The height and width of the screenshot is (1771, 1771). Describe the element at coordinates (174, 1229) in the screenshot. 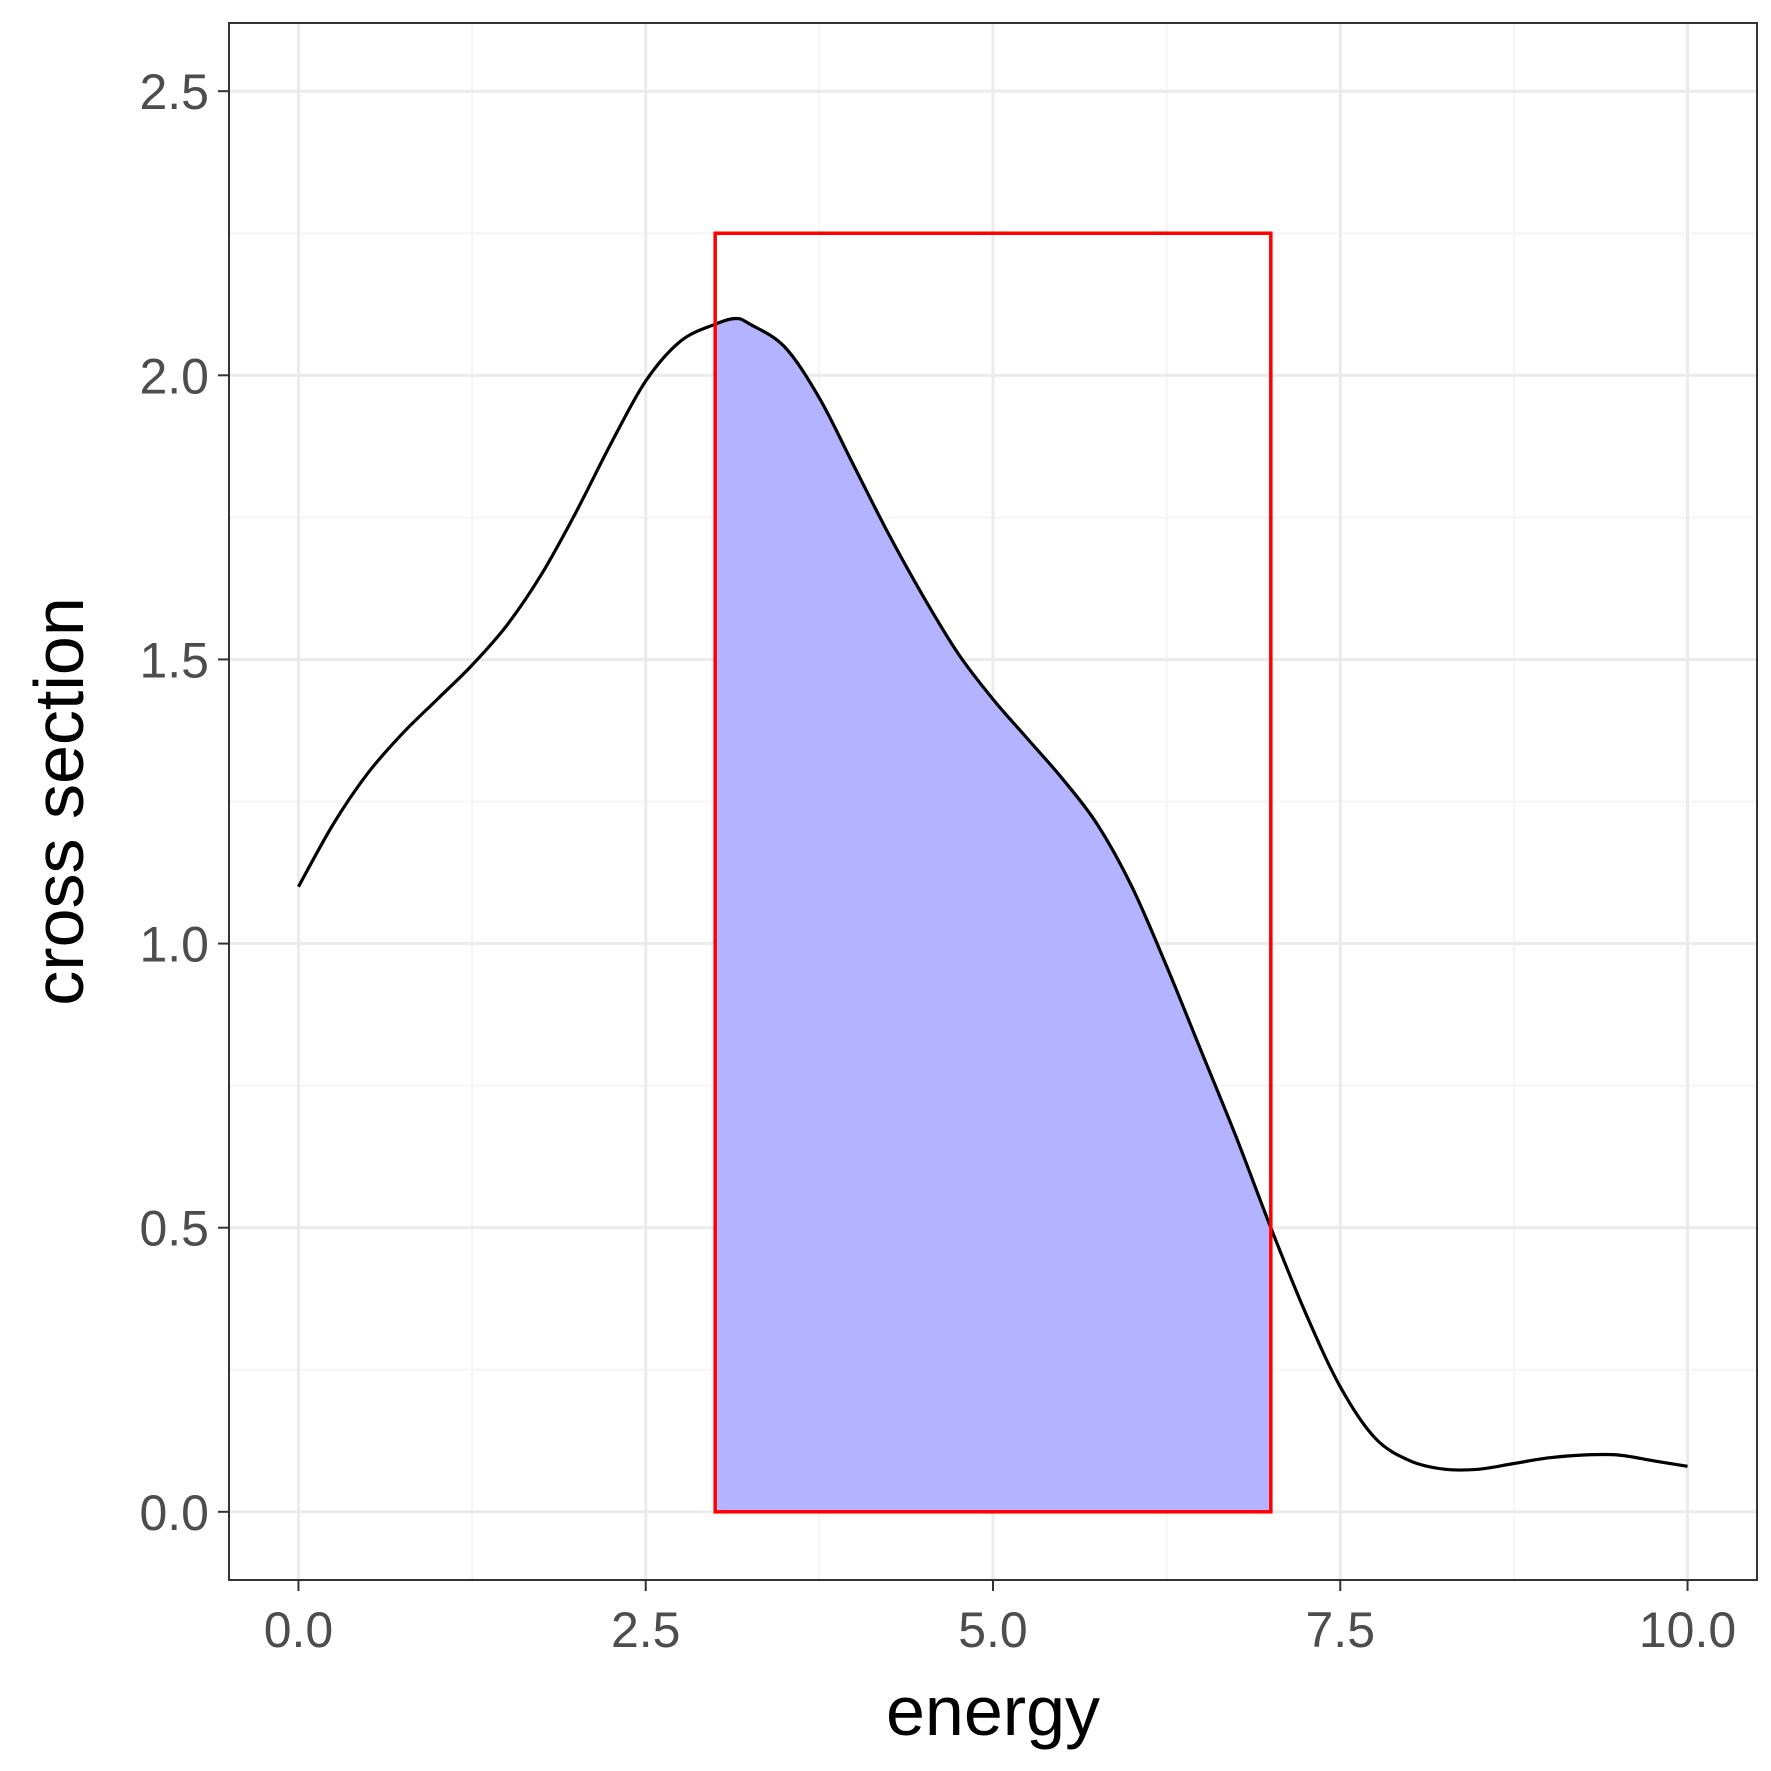

I see `y-tick-label: 0.5` at that location.